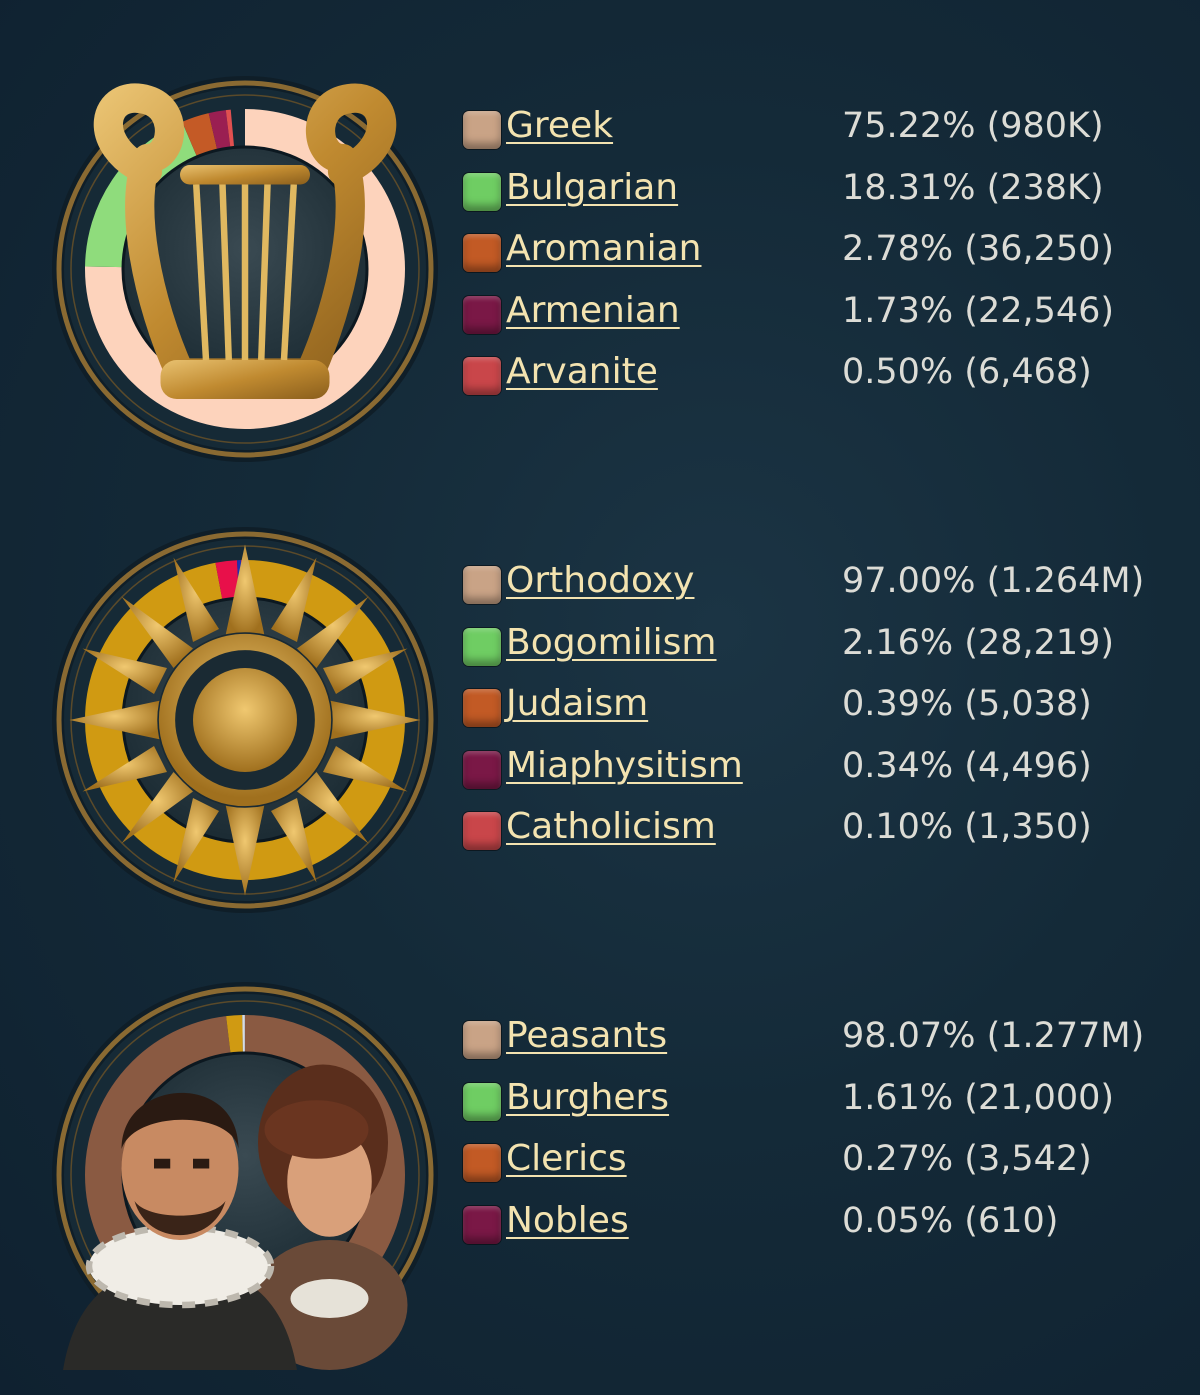 This screenshot has width=1200, height=1395. Describe the element at coordinates (967, 704) in the screenshot. I see `judaism-value: 0.39% (5,038)` at that location.